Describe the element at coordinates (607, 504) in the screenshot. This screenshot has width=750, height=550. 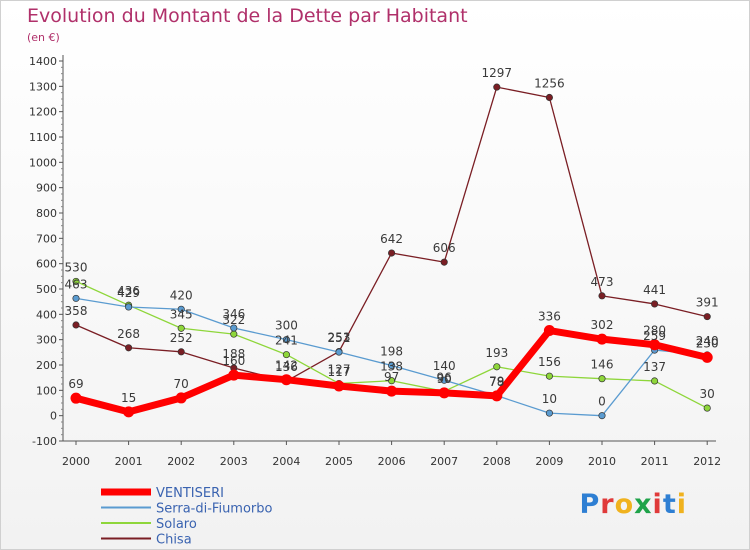
I see `logo-letter: r` at that location.